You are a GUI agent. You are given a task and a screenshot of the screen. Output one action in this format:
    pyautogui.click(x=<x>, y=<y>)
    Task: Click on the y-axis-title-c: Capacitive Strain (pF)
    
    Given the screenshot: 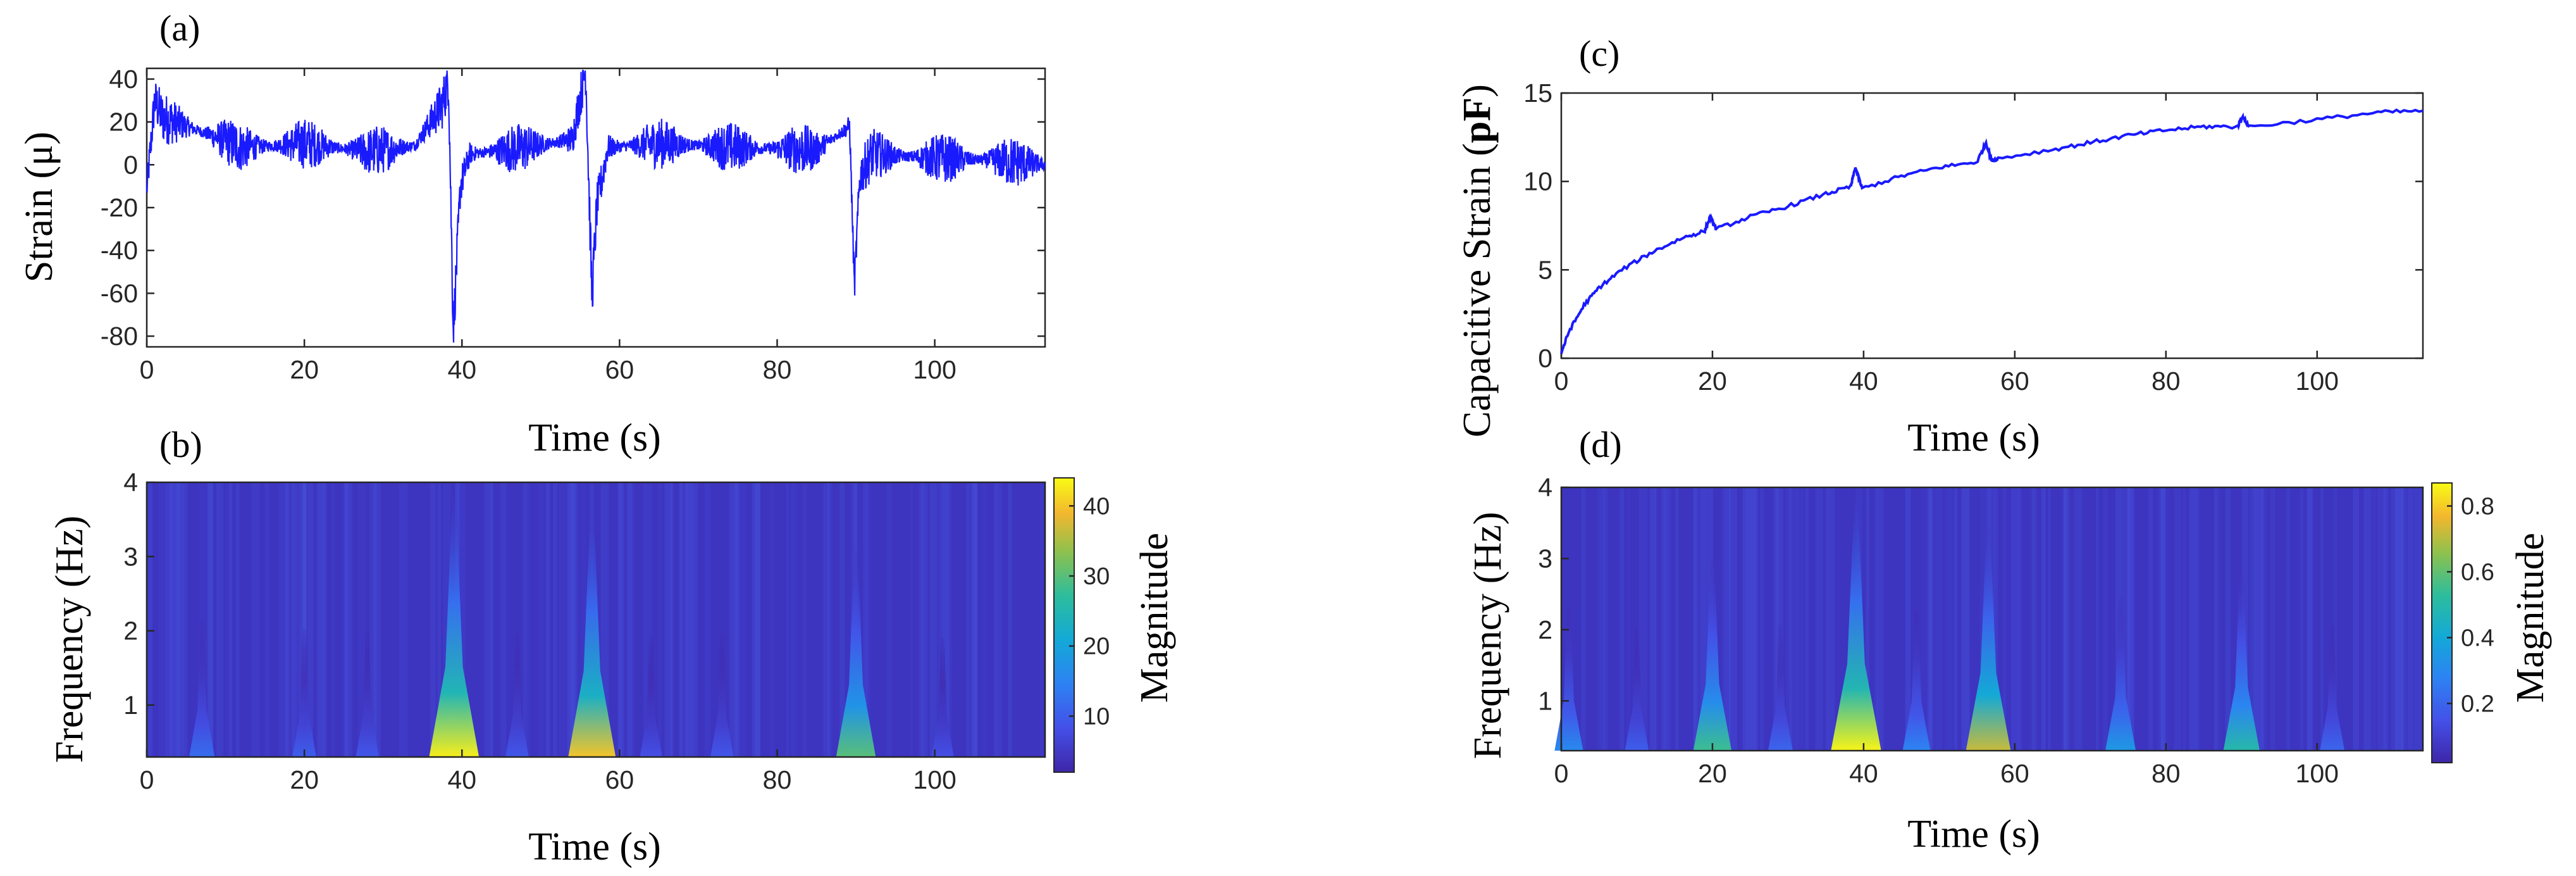 What is the action you would take?
    pyautogui.click(x=1477, y=260)
    